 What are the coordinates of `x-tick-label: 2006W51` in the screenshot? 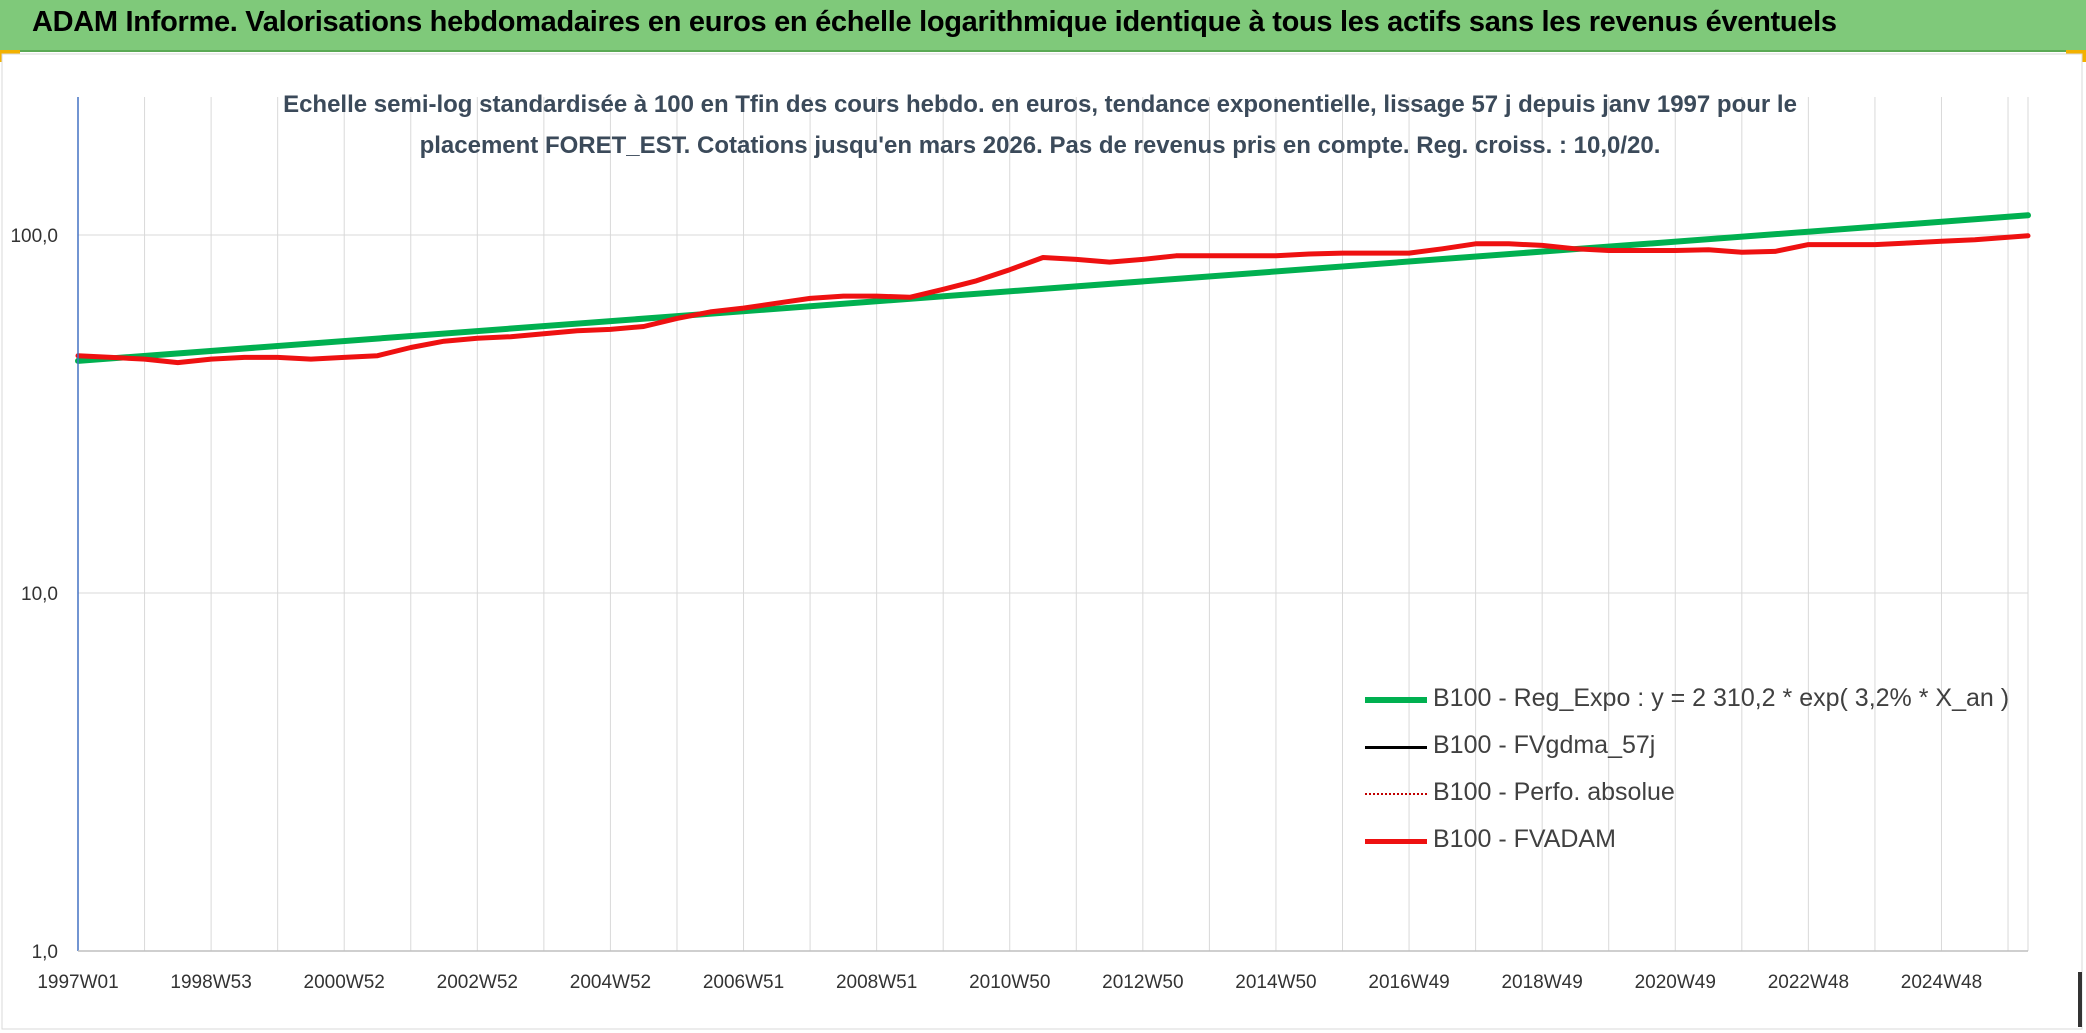 It's located at (743, 982).